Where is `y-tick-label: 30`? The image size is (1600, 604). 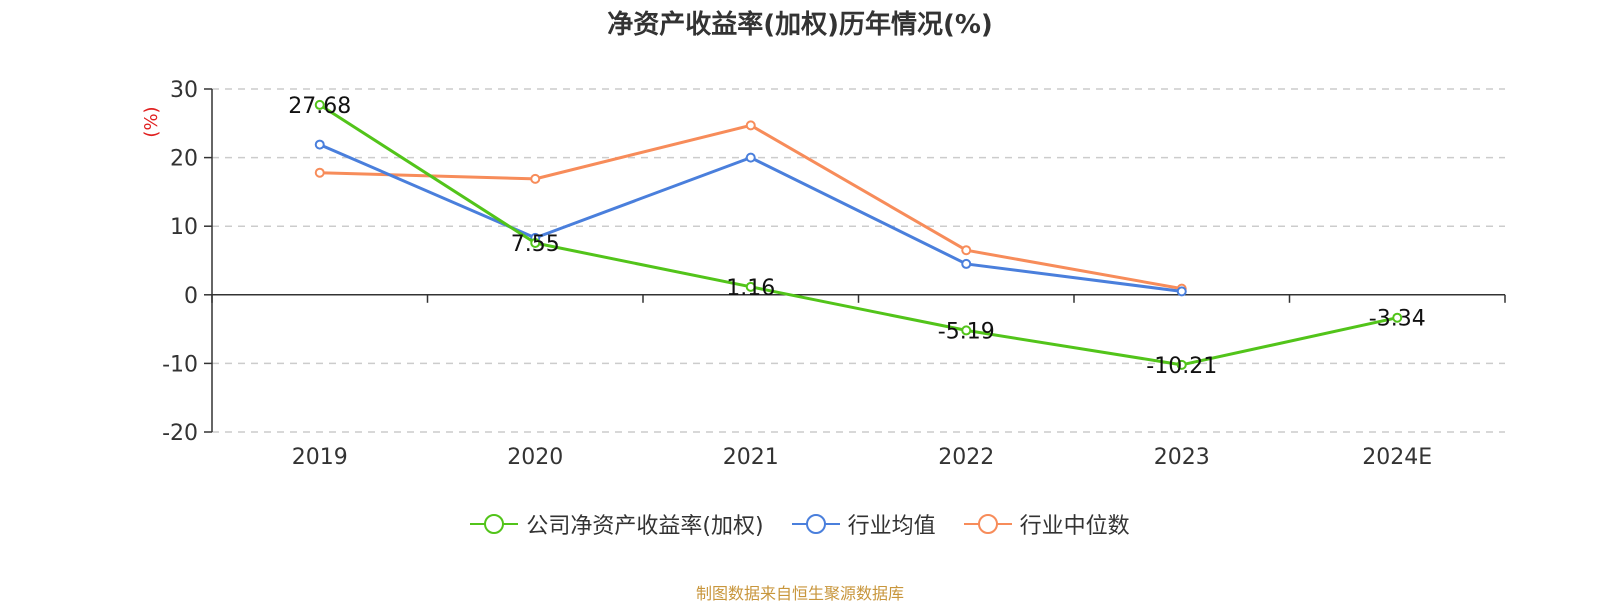 y-tick-label: 30 is located at coordinates (184, 90).